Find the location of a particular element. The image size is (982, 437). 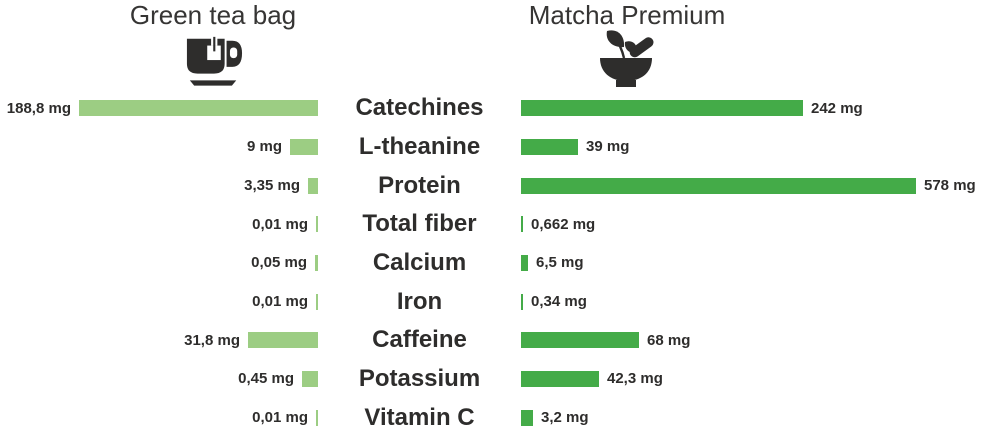

category-label: Total fiber is located at coordinates (419, 224).